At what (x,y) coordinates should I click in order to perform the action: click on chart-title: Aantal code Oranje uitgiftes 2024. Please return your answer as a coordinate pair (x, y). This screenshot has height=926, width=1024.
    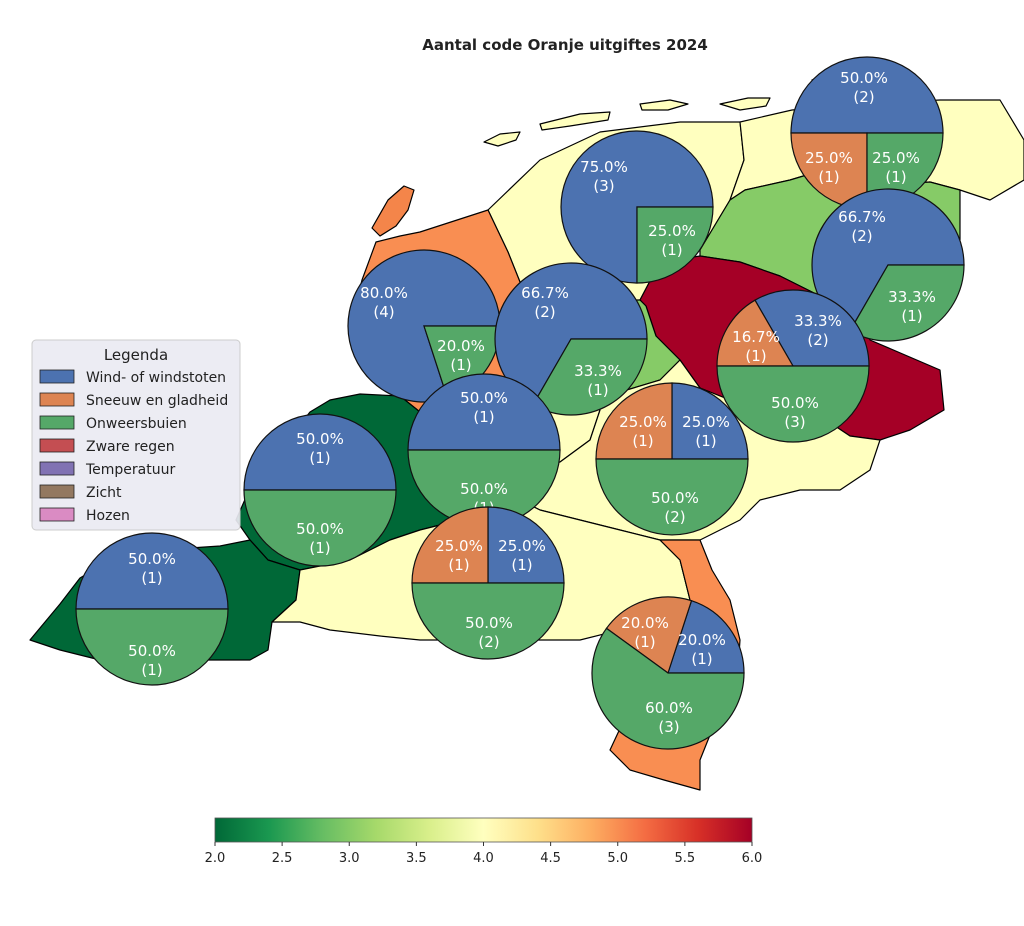
    Looking at the image, I should click on (565, 45).